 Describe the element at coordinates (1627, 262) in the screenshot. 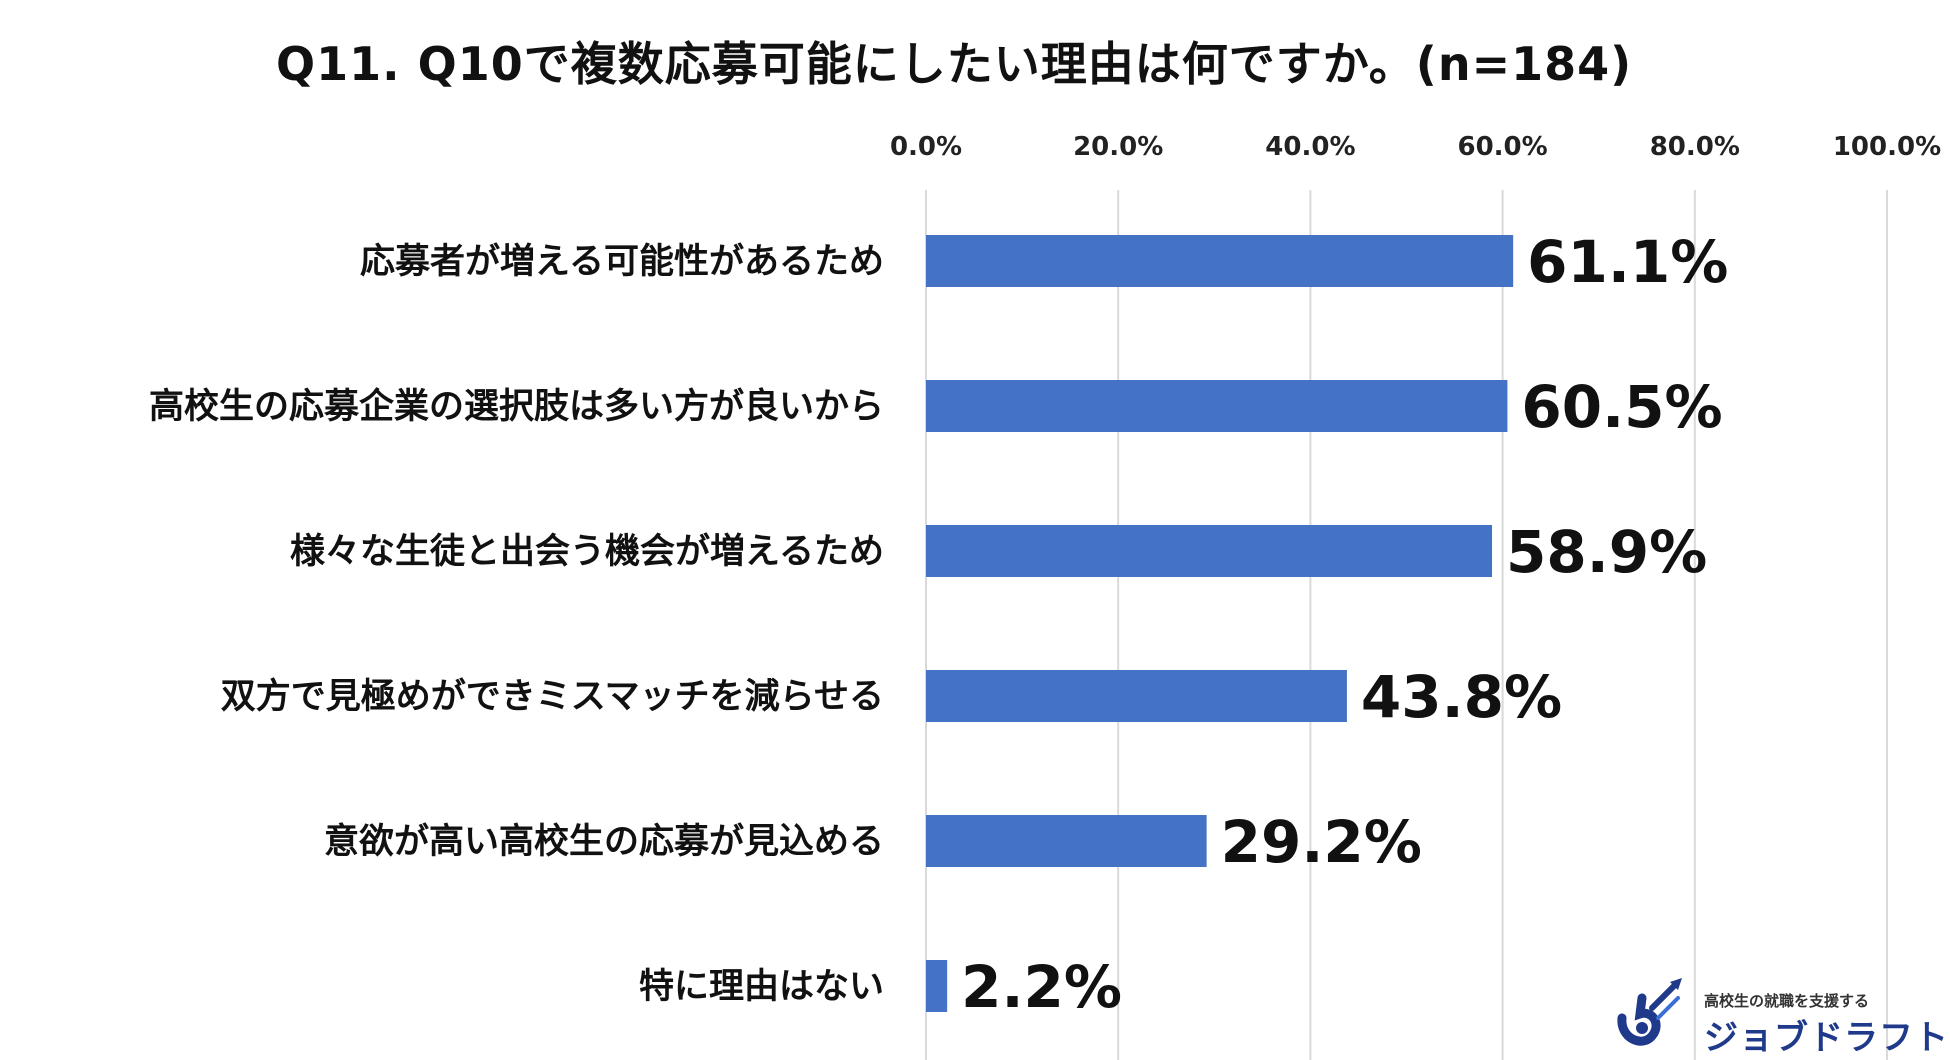

I see `value-label: 61.1%` at that location.